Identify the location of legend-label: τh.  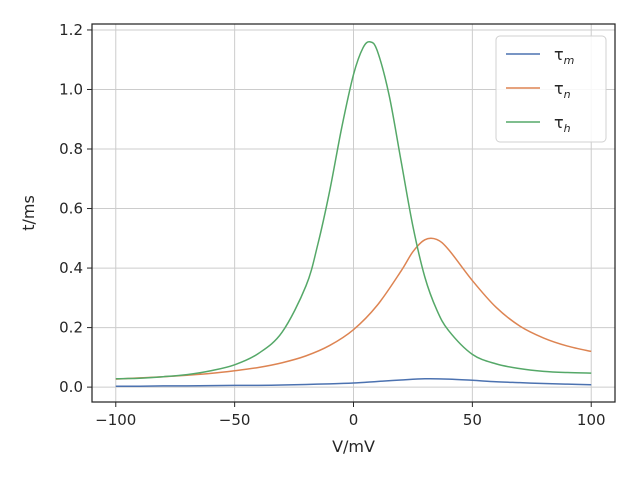
(562, 124).